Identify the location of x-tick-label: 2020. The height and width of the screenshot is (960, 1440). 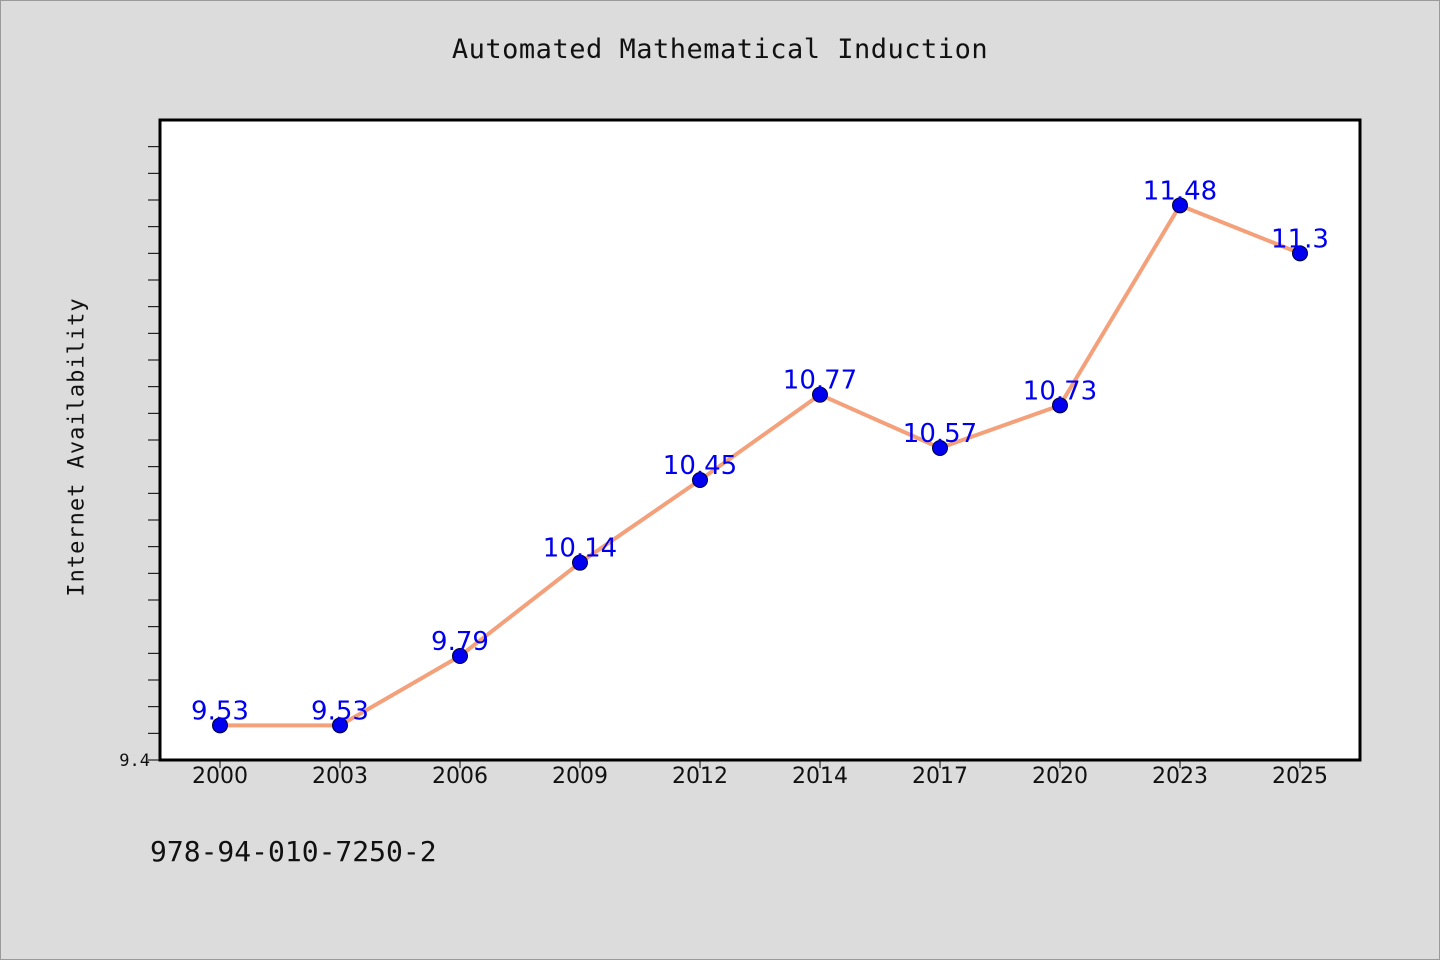
(1060, 776).